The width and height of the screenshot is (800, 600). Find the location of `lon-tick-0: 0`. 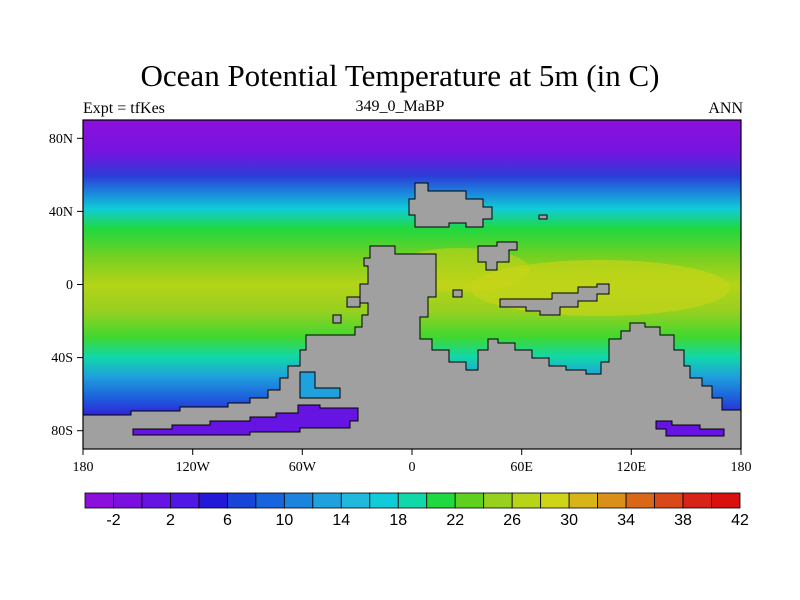

lon-tick-0: 0 is located at coordinates (412, 467).